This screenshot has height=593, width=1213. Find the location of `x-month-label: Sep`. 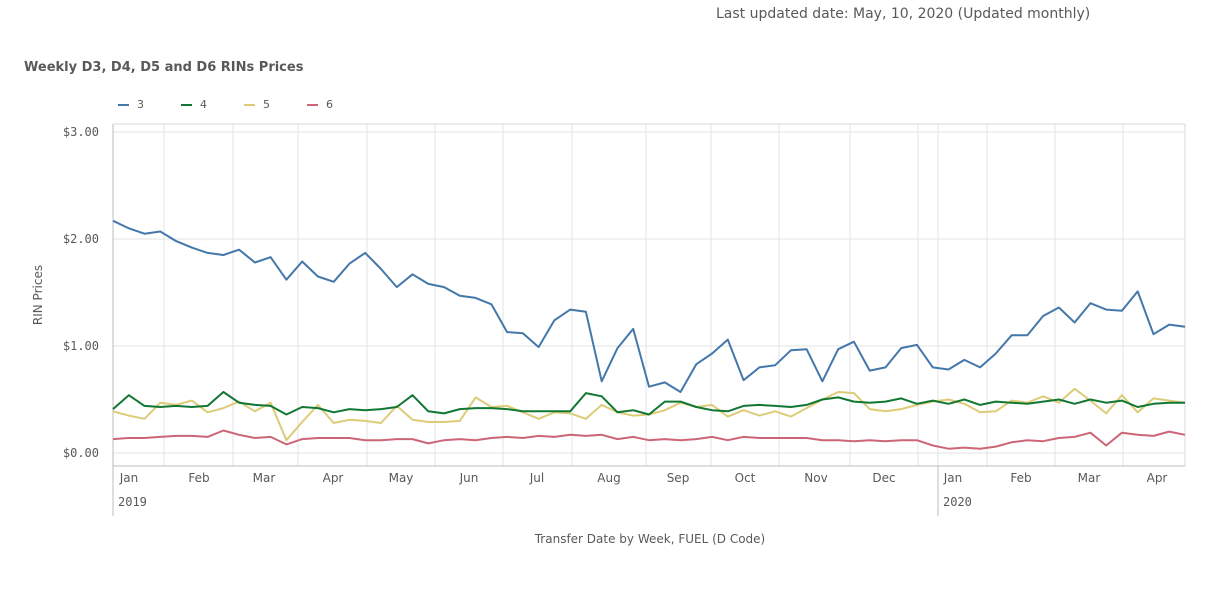

x-month-label: Sep is located at coordinates (678, 478).